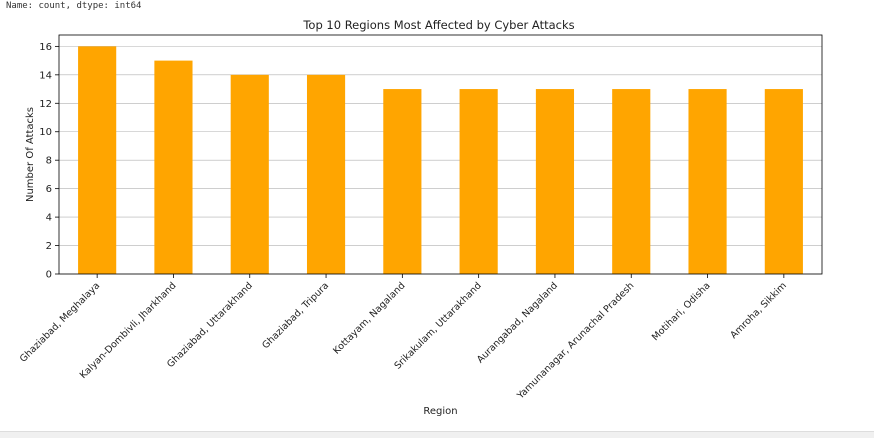 This screenshot has height=438, width=874. I want to click on y-tick-label: 10, so click(45, 132).